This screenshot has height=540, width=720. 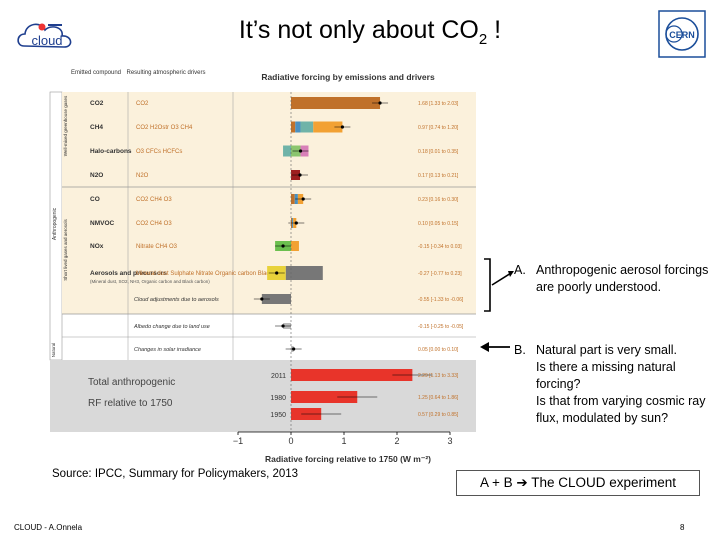 I want to click on forcing-value-label: 1.68 [1.33 to 2.03], so click(x=438, y=104).